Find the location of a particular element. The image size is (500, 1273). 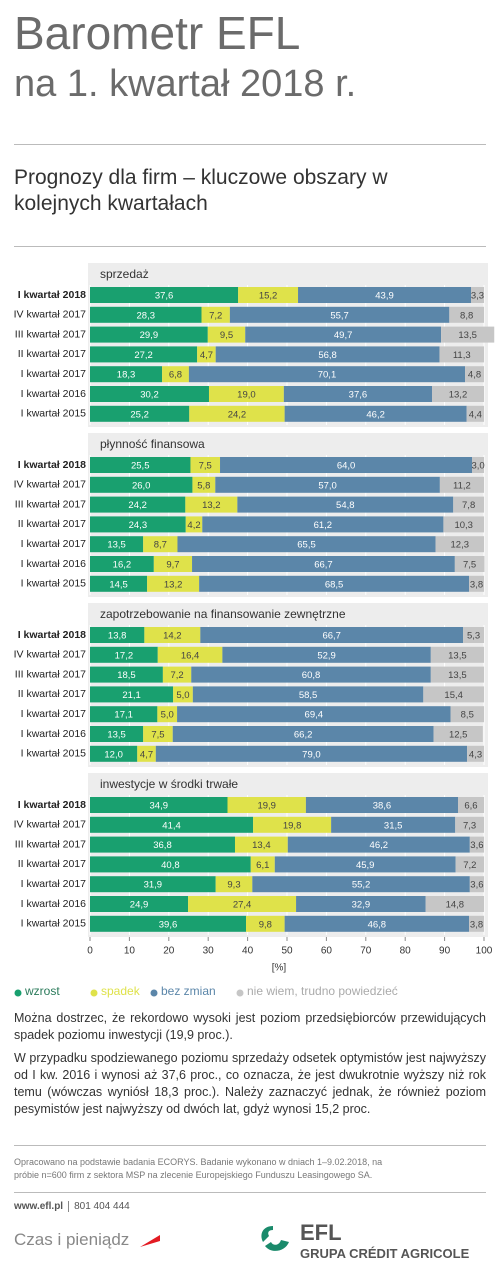

legend-label: bez zmian is located at coordinates (188, 991).